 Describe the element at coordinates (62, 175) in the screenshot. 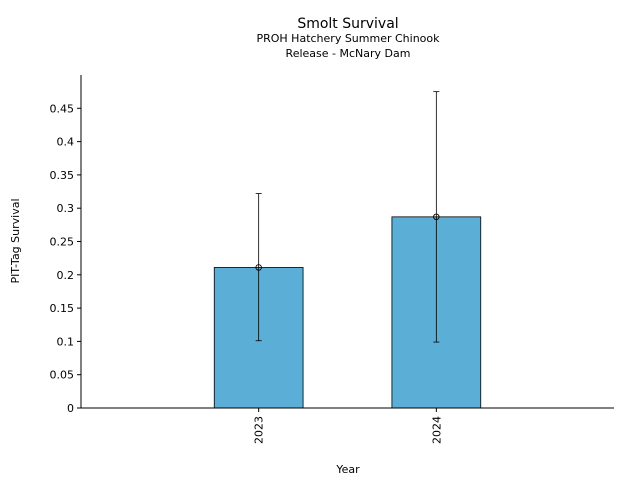

I see `y-tick-label: 0.35` at that location.